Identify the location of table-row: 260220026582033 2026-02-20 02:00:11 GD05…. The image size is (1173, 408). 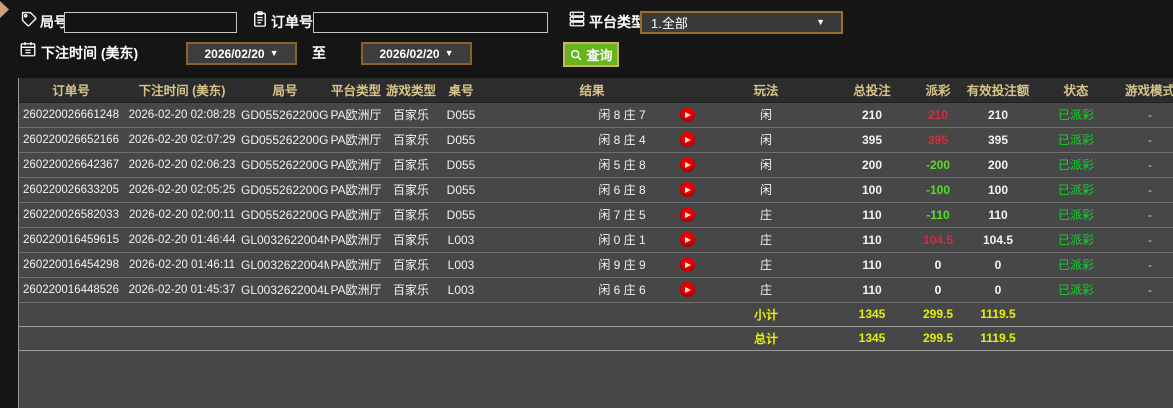
(596, 215).